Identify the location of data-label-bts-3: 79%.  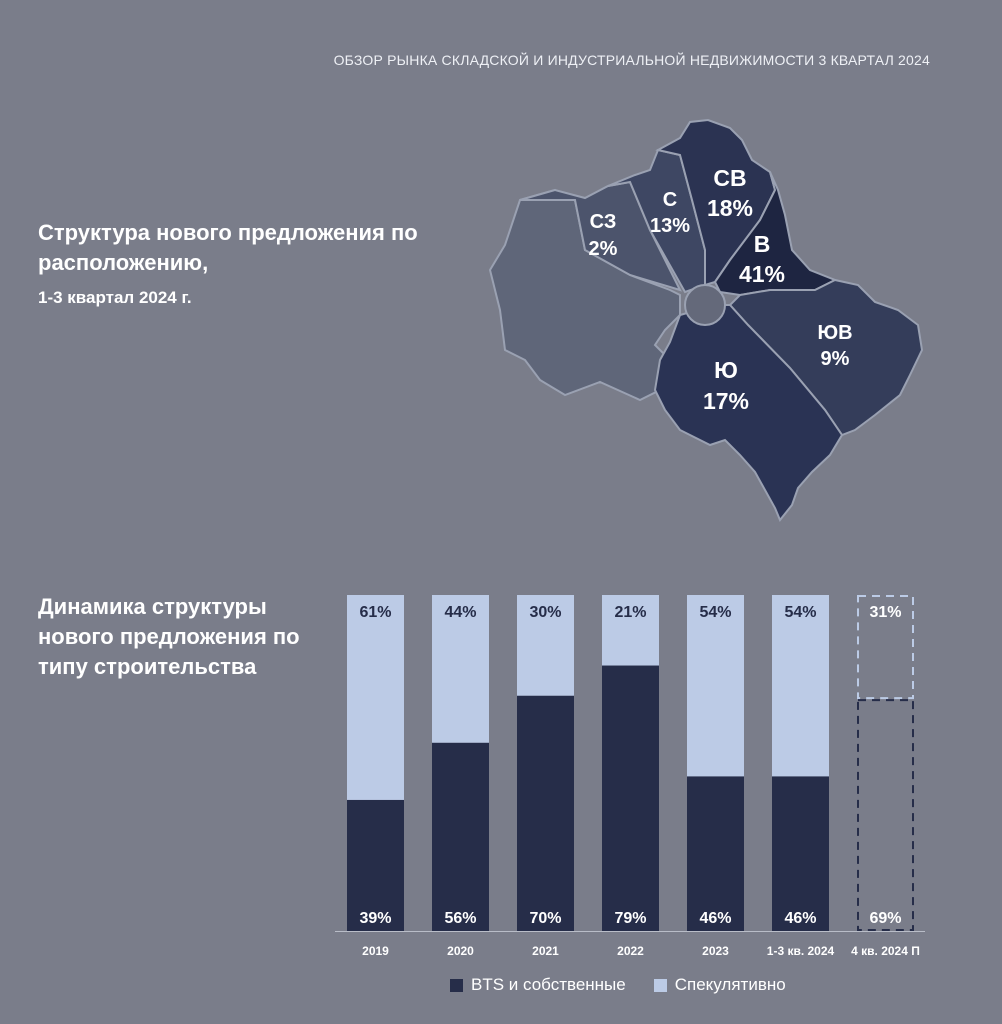
(630, 918).